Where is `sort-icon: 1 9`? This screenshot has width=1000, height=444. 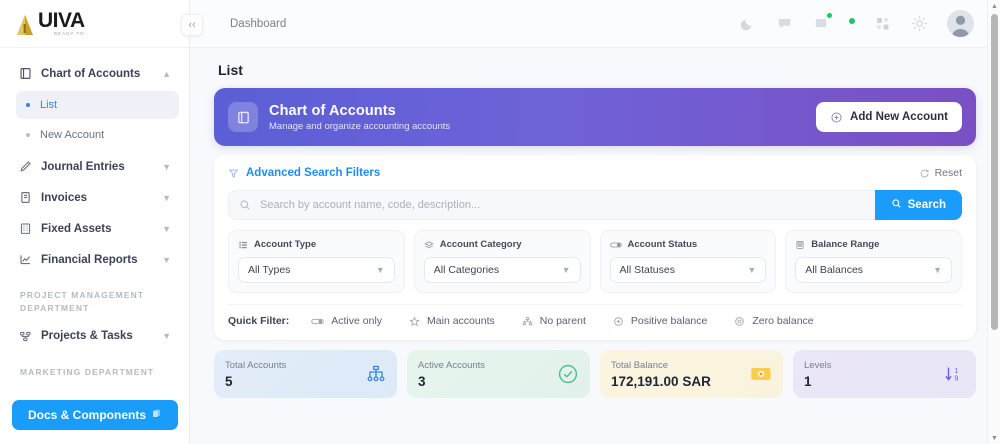 sort-icon: 1 9 is located at coordinates (954, 374).